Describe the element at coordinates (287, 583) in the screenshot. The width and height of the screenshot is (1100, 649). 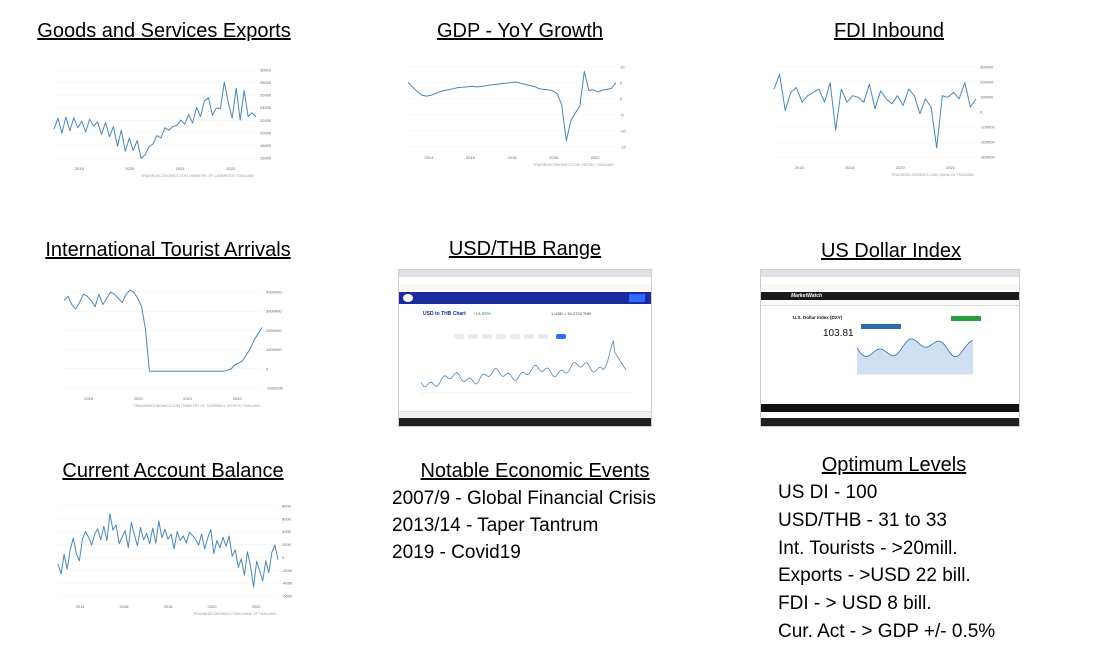
I see `y-tick-label: -4000` at that location.